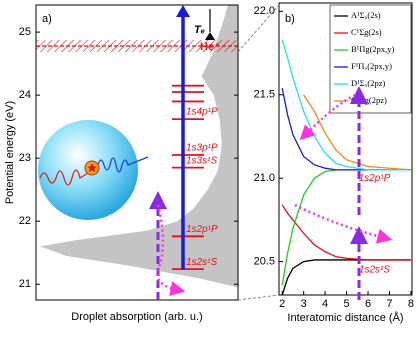 The image size is (418, 339). What do you see at coordinates (201, 262) in the screenshot?
I see `level-label: 1s2s¹S` at bounding box center [201, 262].